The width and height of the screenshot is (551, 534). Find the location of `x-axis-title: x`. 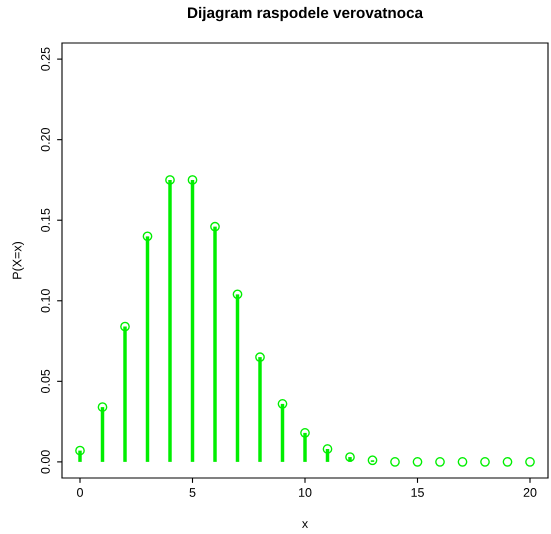

x-axis-title: x is located at coordinates (305, 524).